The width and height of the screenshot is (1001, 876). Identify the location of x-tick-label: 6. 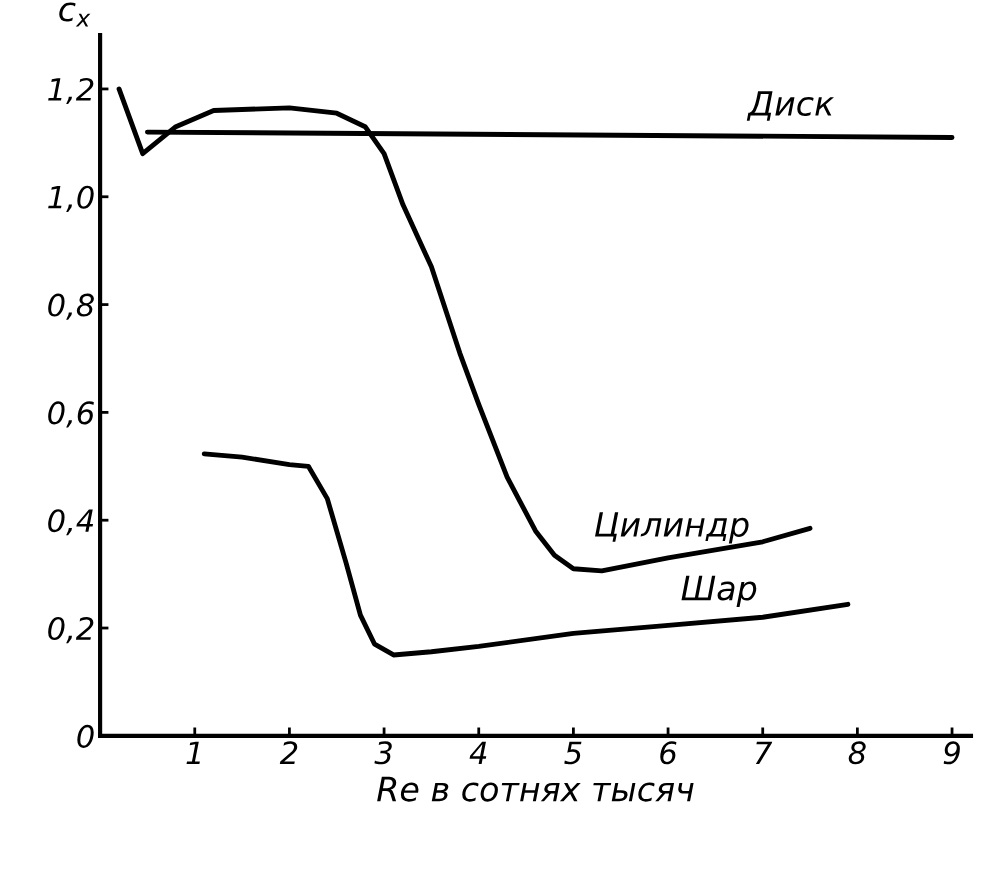
(668, 753).